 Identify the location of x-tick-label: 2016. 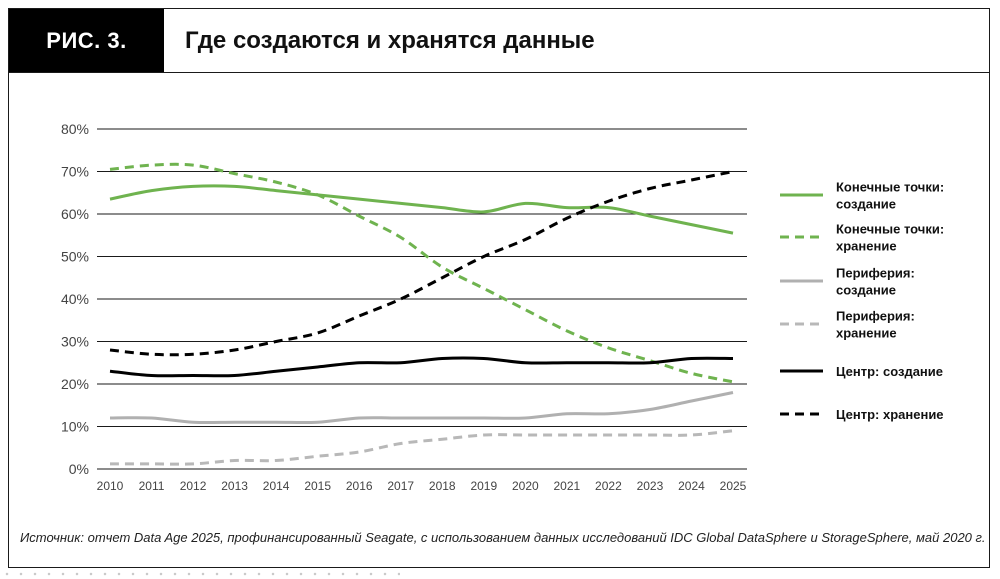
(359, 486).